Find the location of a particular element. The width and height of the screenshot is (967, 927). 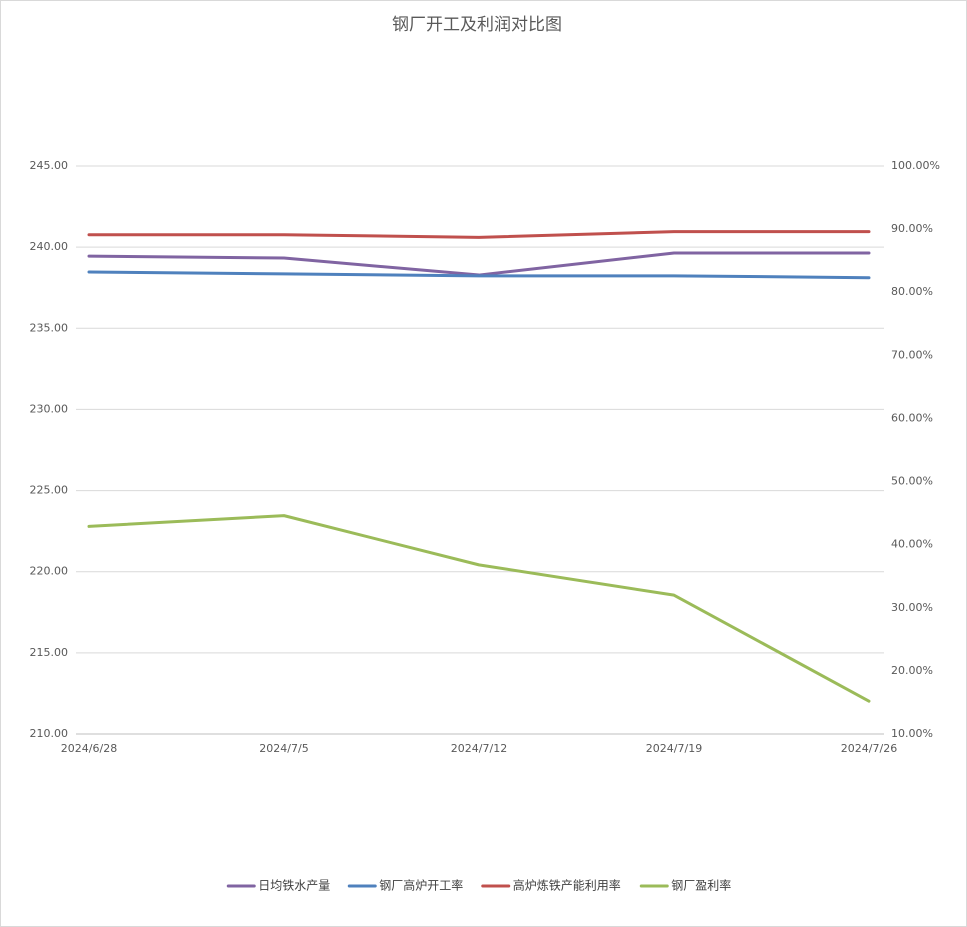

x-tick-label: 2024/6/28 is located at coordinates (89, 748).